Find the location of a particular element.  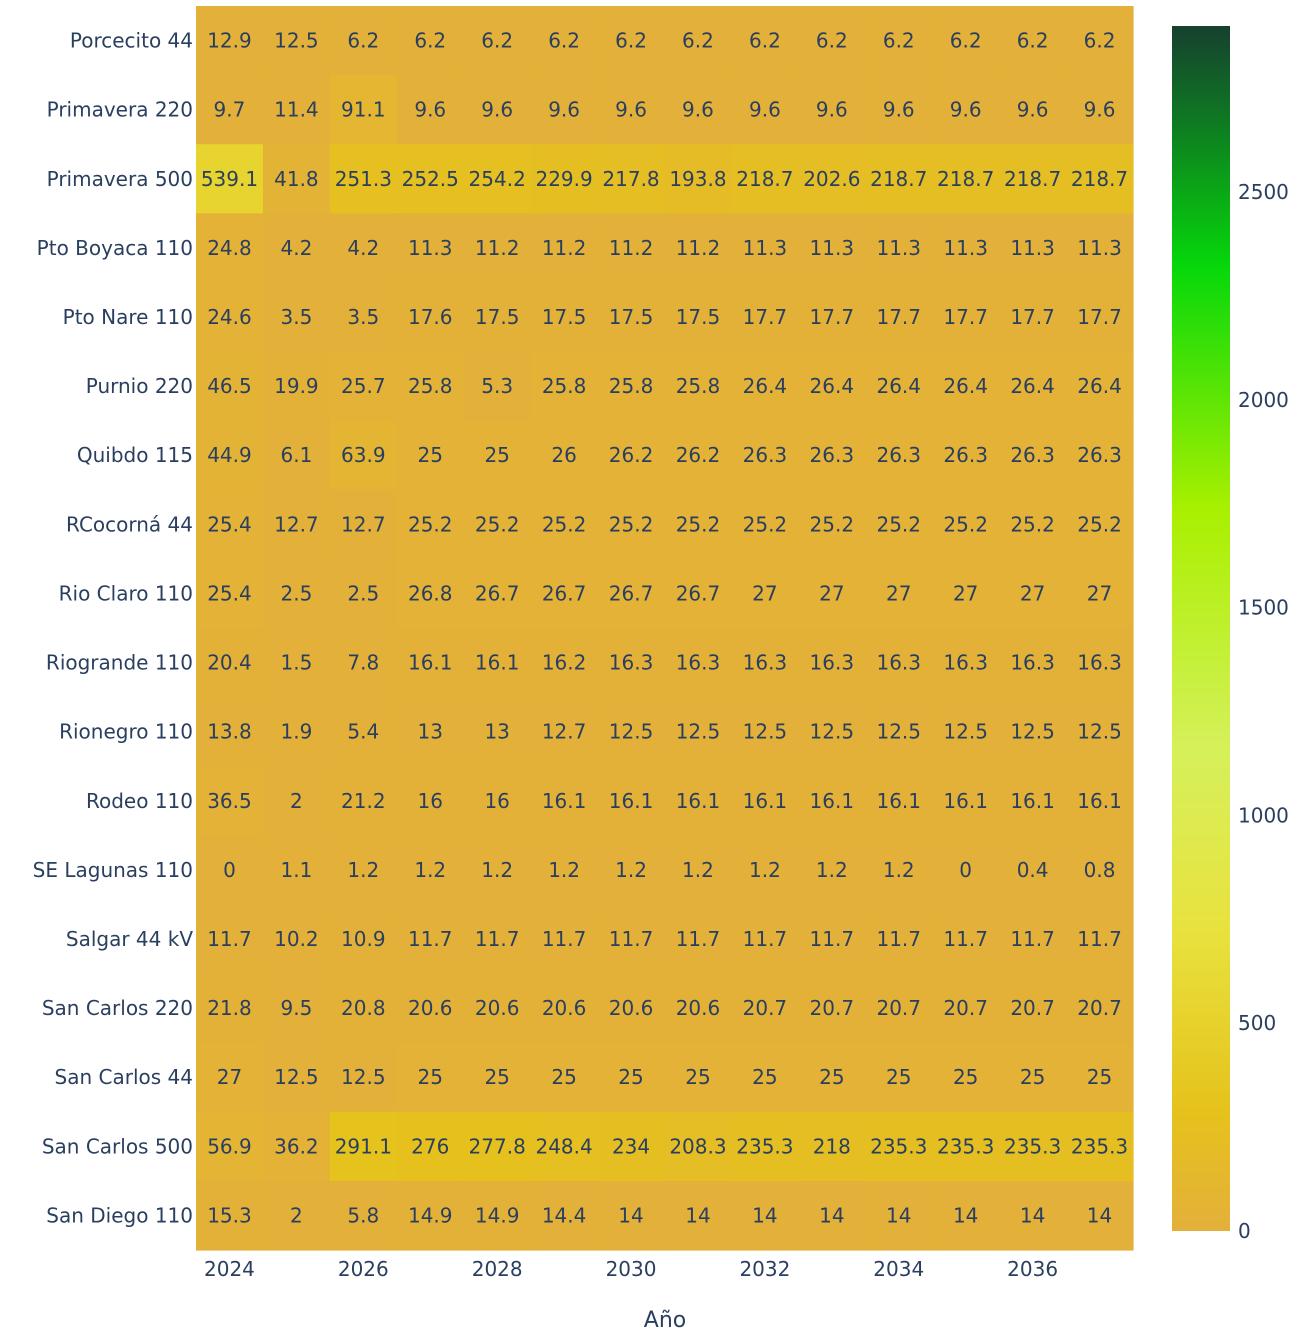

cell-value-label: 251.3 is located at coordinates (363, 179).